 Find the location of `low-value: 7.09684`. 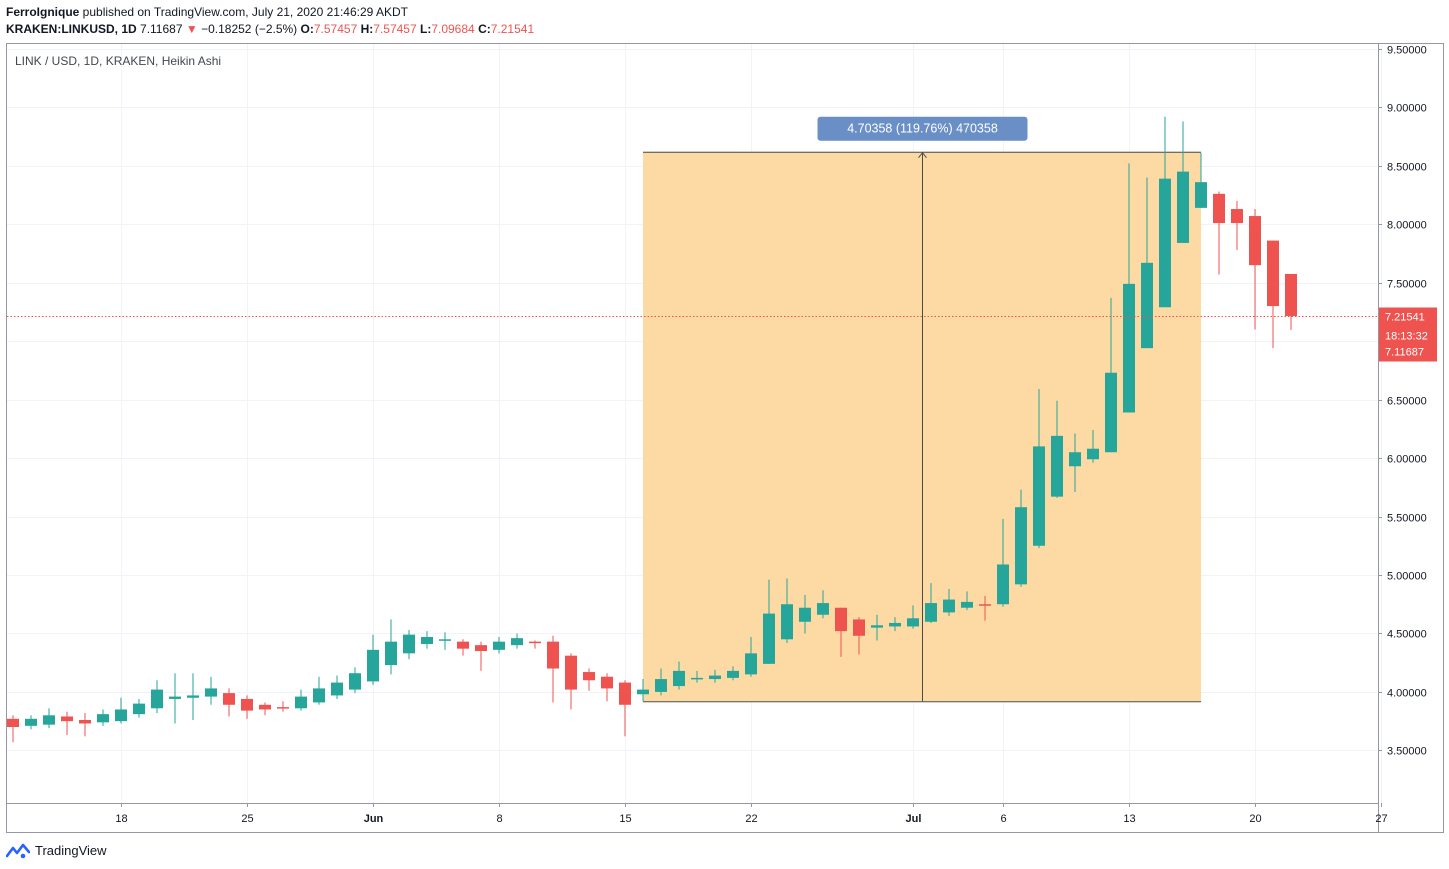

low-value: 7.09684 is located at coordinates (453, 29).